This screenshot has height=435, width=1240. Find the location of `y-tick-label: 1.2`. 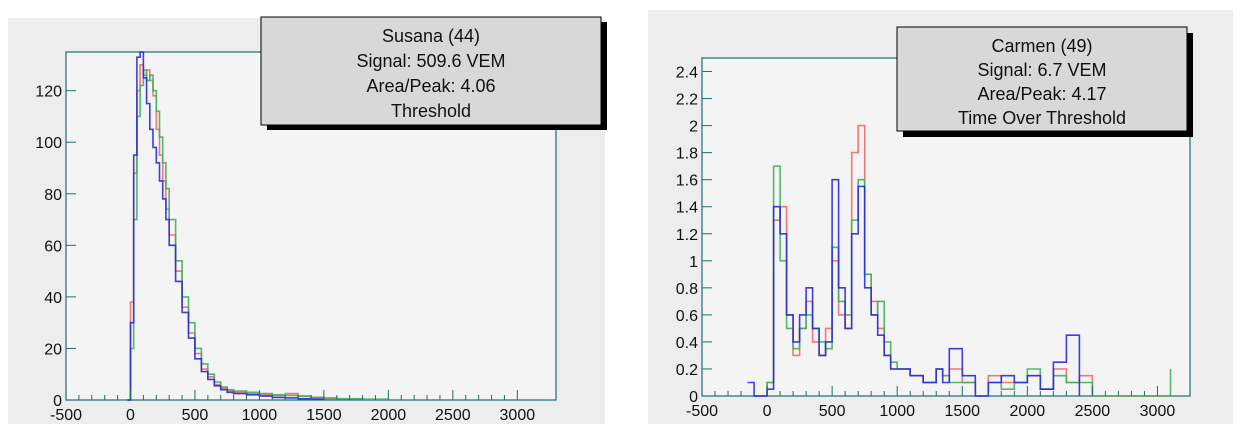

y-tick-label: 1.2 is located at coordinates (687, 235).